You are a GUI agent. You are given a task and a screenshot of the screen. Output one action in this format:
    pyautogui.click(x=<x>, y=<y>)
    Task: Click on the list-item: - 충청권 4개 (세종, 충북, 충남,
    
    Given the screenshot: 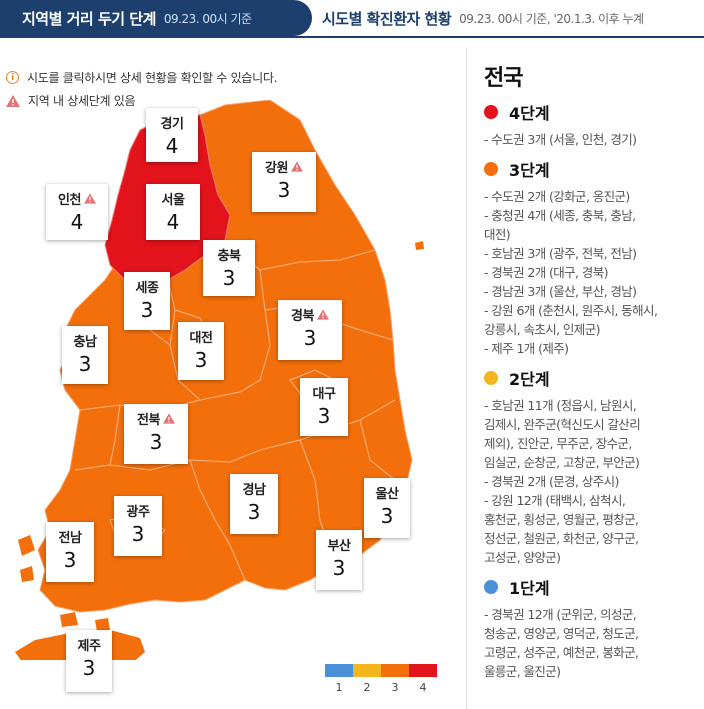 What is the action you would take?
    pyautogui.click(x=560, y=215)
    